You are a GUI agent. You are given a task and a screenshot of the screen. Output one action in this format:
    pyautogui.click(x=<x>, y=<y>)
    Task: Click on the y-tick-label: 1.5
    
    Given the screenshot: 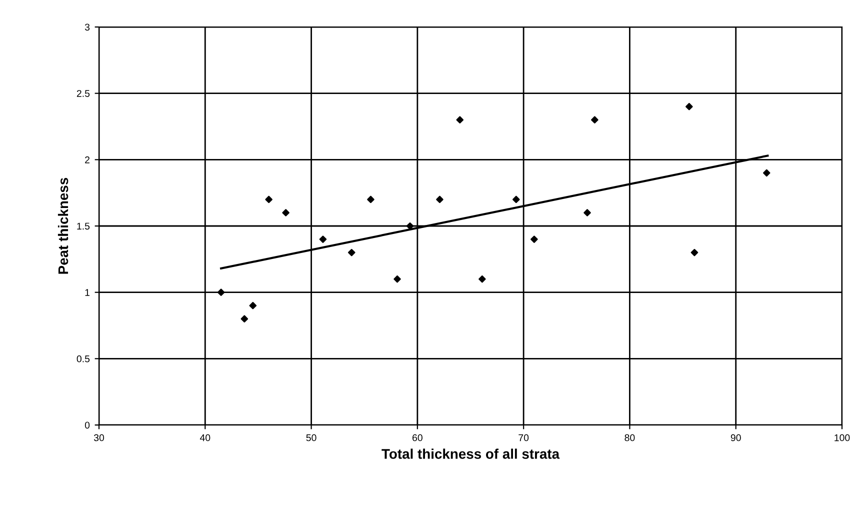 What is the action you would take?
    pyautogui.click(x=83, y=226)
    